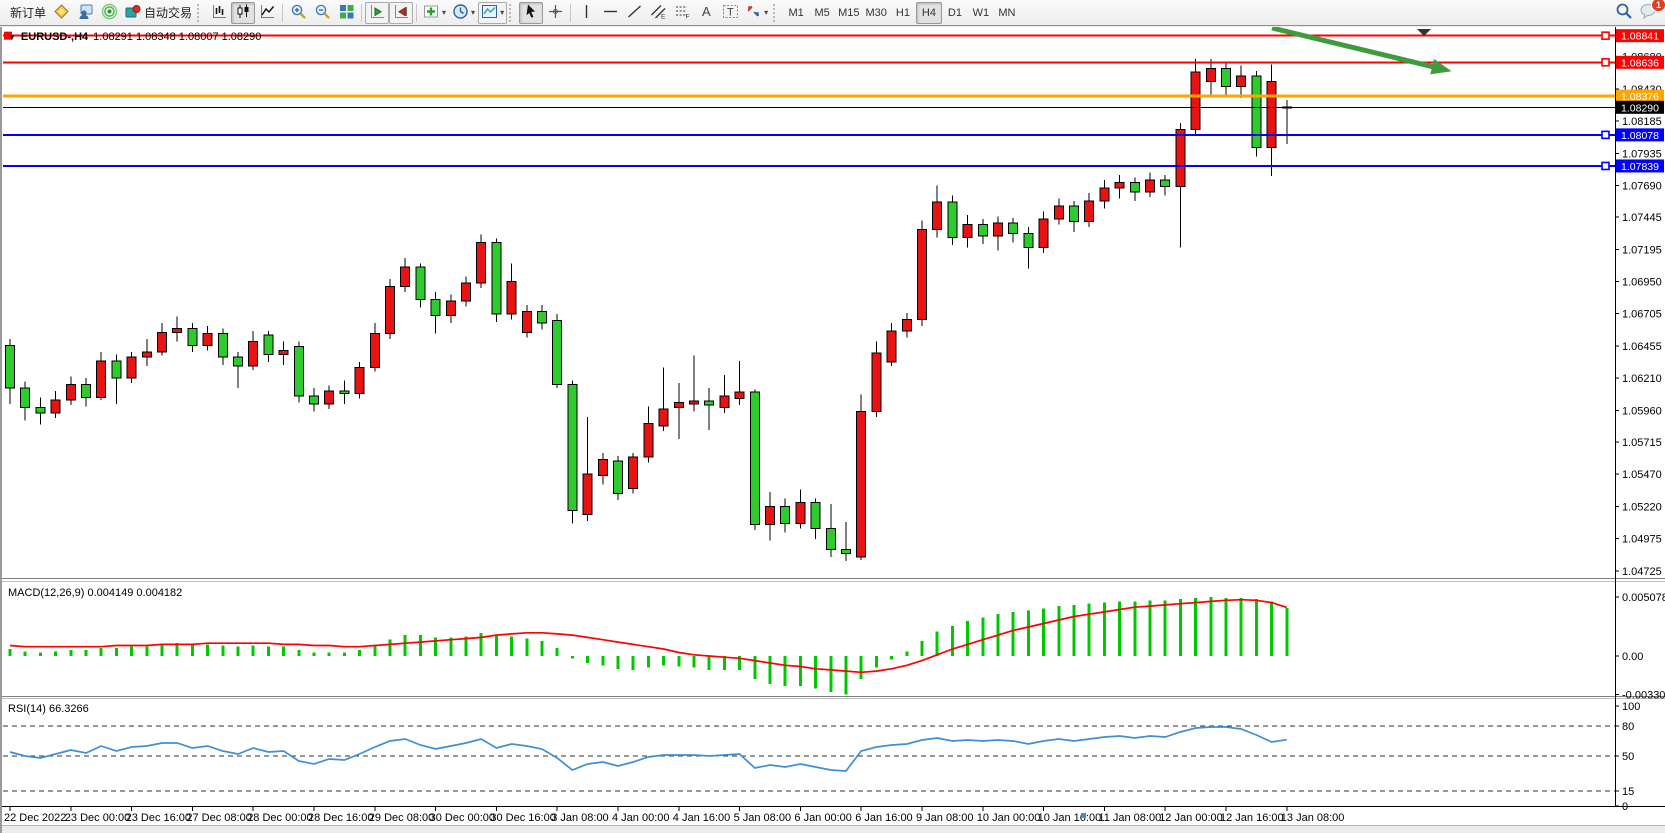  I want to click on candlestick-button, so click(243, 12).